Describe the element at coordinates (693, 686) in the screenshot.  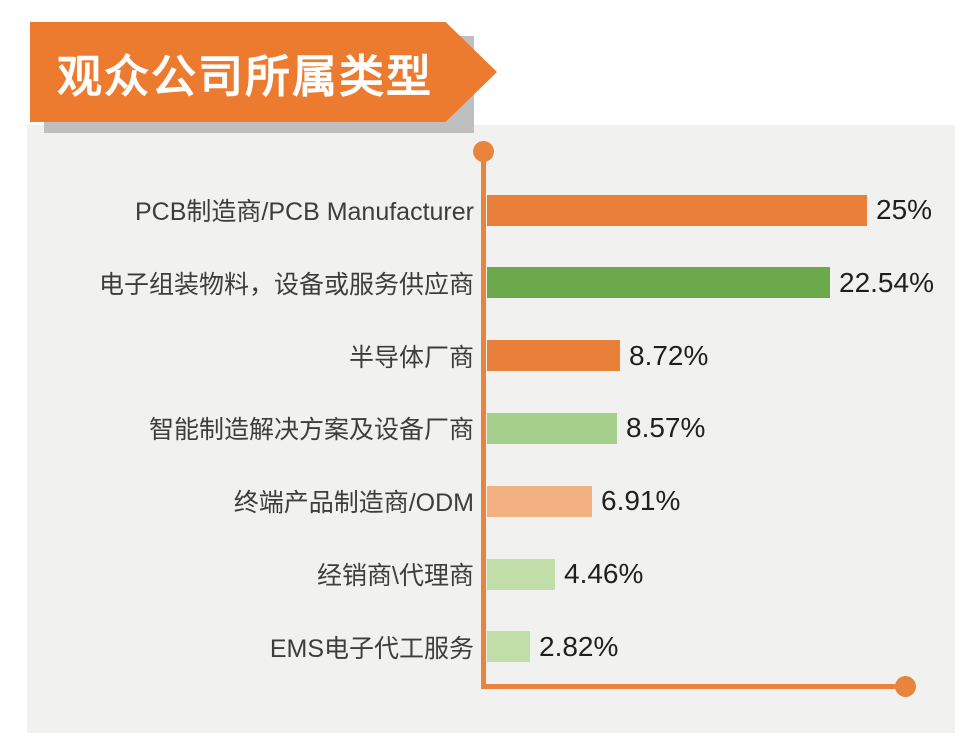
I see `x-axis-line` at that location.